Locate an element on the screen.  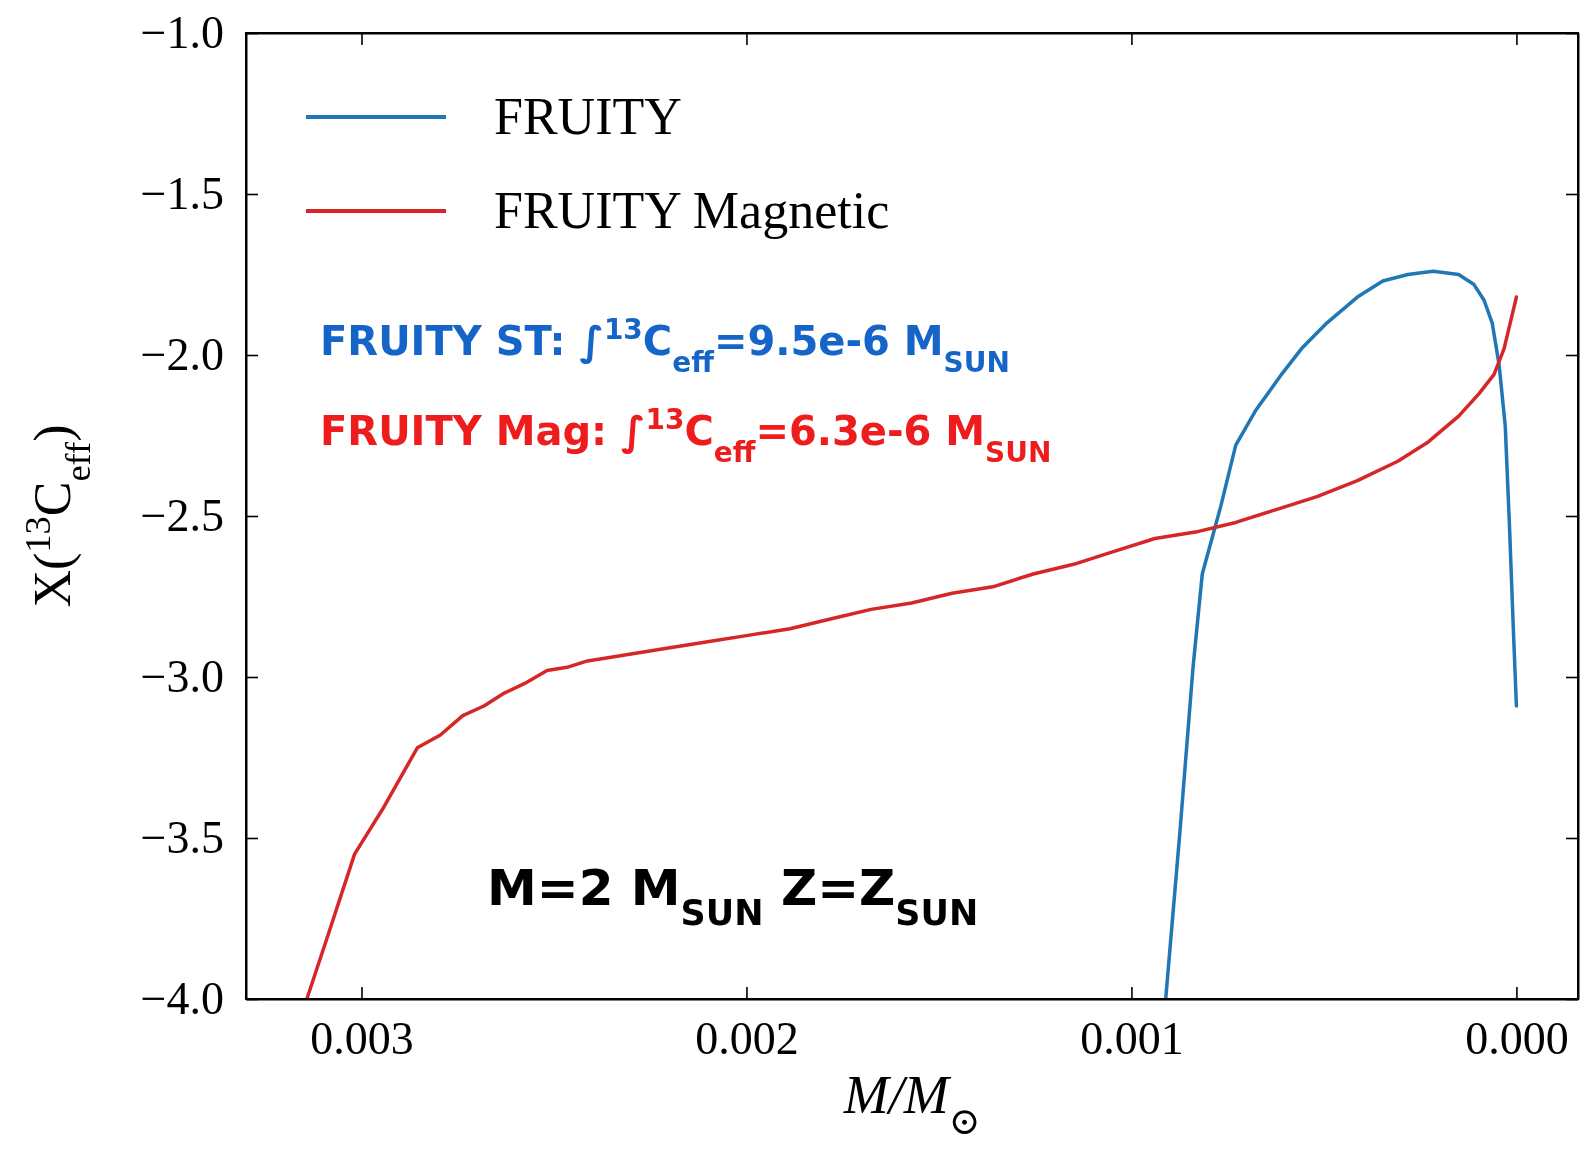
annotation: FRUITY Mag: ∫$^{13}$C$_{eff}$=6.3e-6 M$_{SUN}$ is located at coordinates (686, 435).